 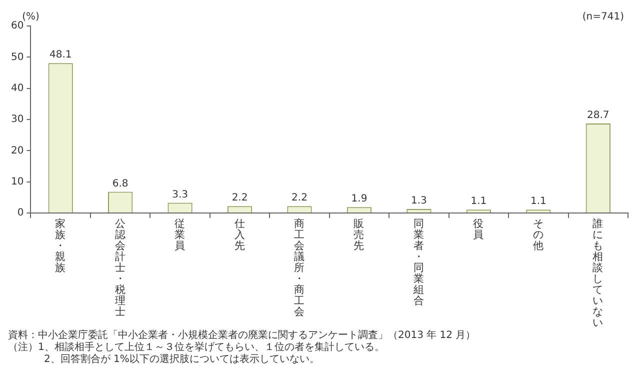 What do you see at coordinates (17, 57) in the screenshot?
I see `y-tick-label: 50` at bounding box center [17, 57].